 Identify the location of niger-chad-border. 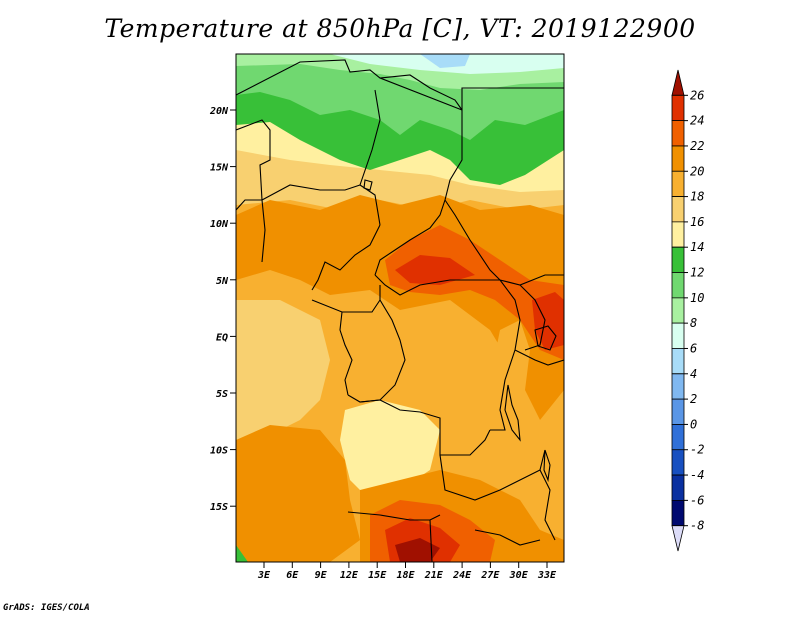
(370, 157).